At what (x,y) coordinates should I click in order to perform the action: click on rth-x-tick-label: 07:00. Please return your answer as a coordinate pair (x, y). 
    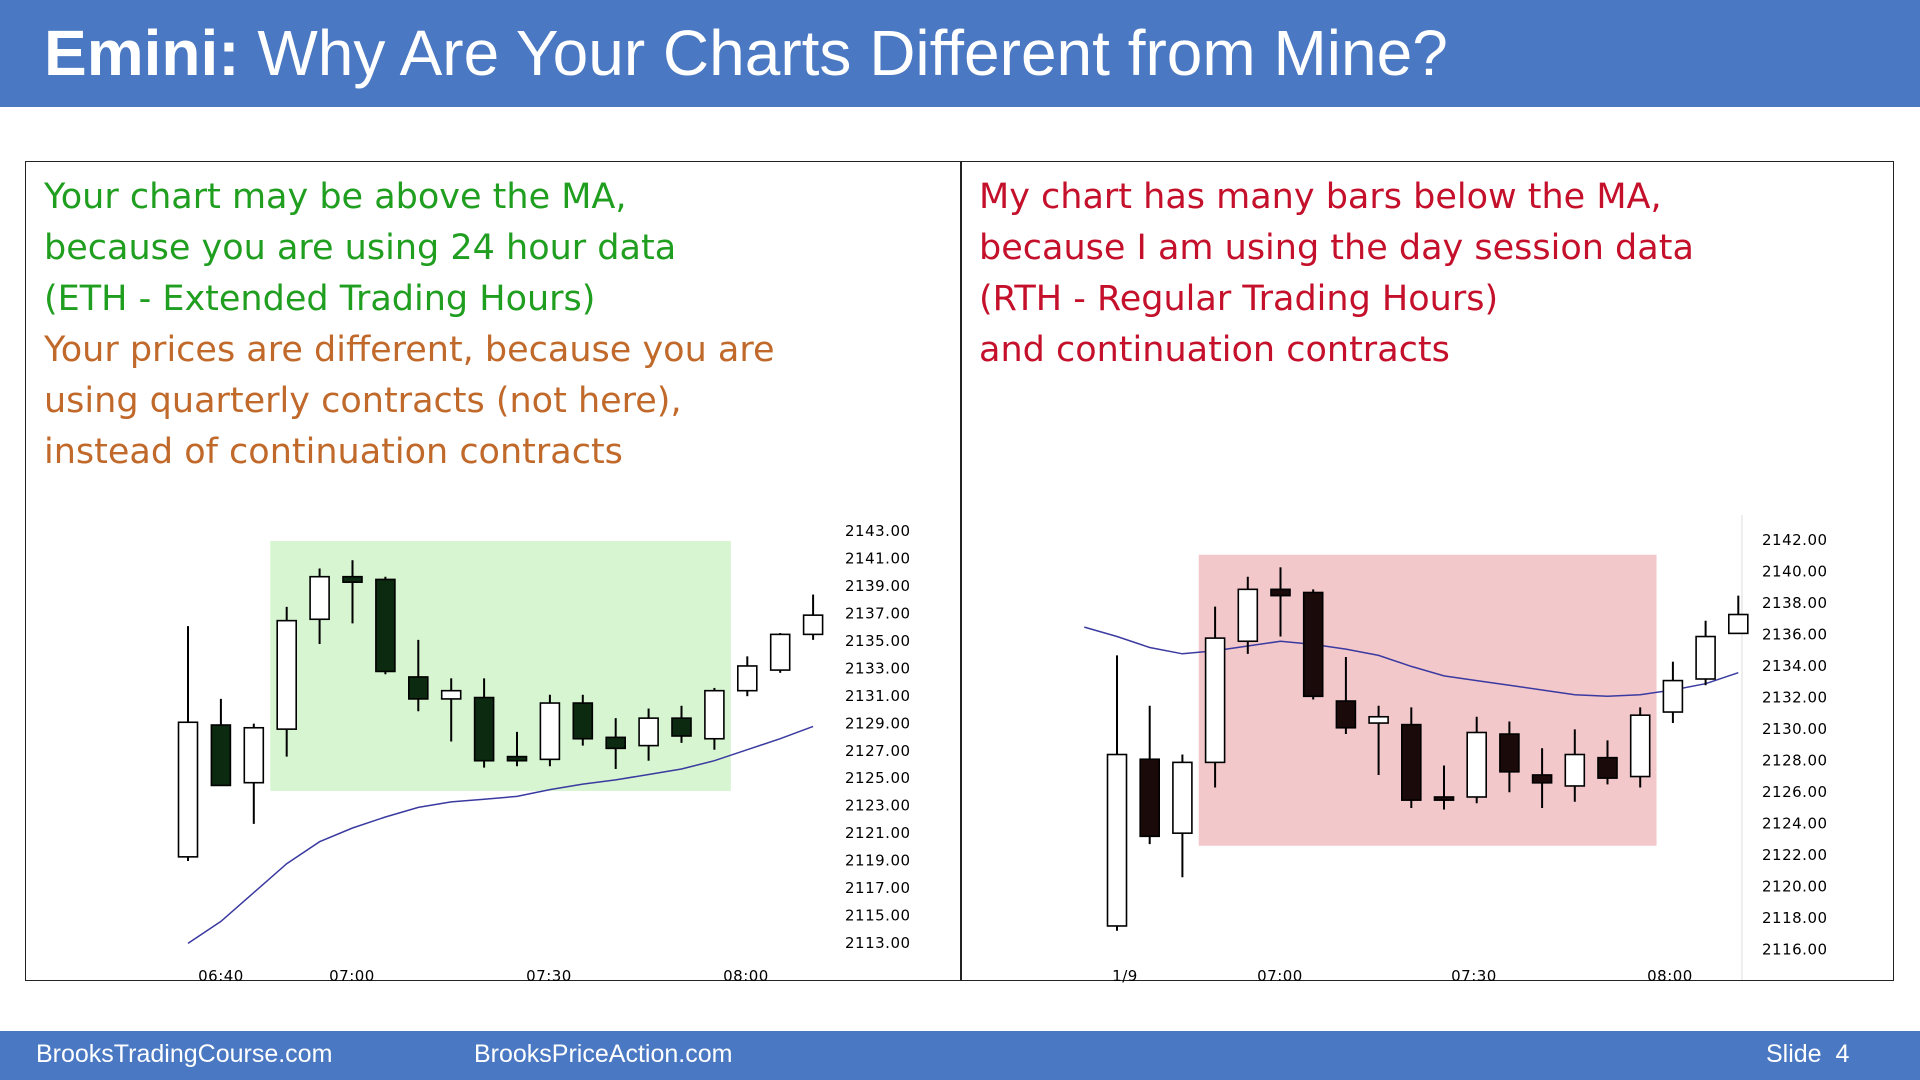
    Looking at the image, I should click on (1280, 976).